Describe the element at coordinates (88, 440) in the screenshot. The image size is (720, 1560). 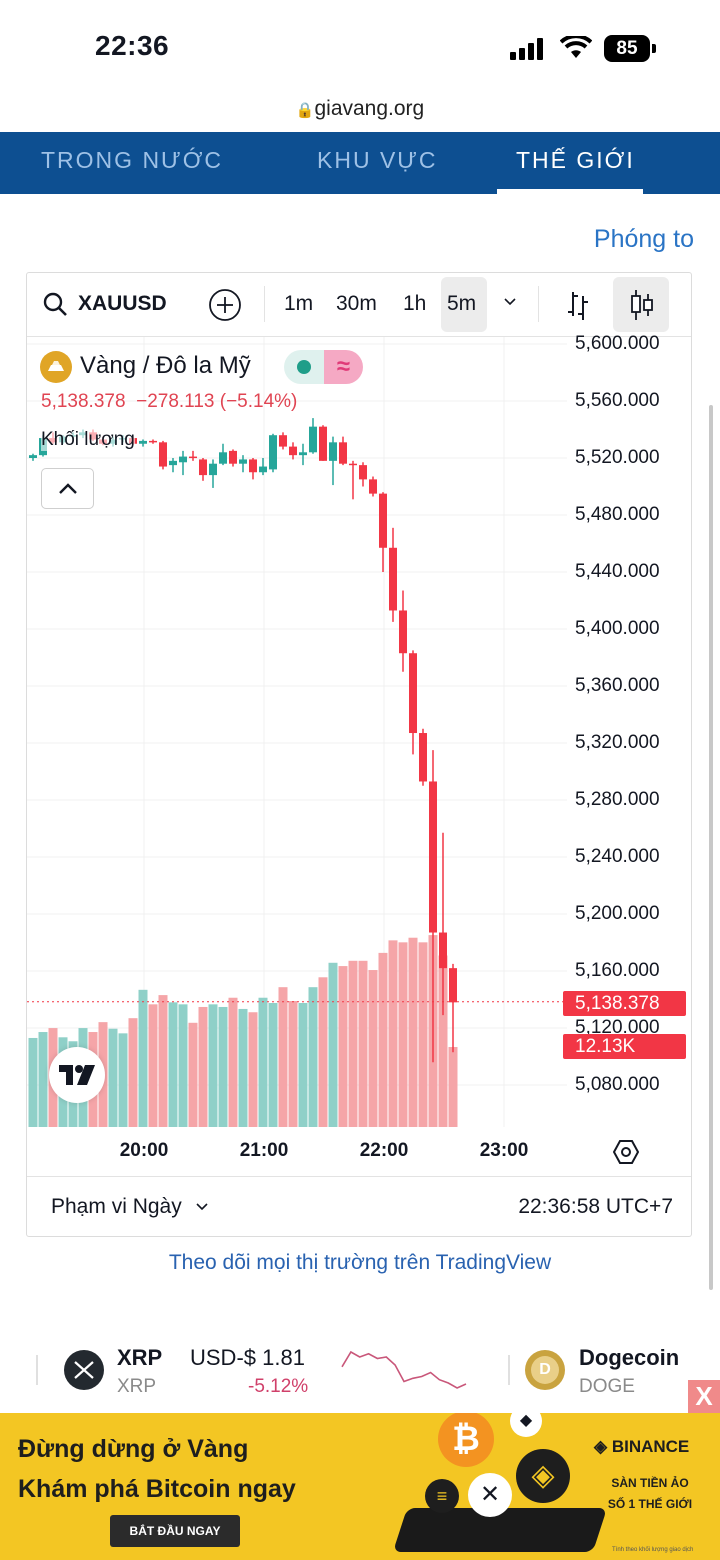
I see `volume-legend: Khối lượng` at that location.